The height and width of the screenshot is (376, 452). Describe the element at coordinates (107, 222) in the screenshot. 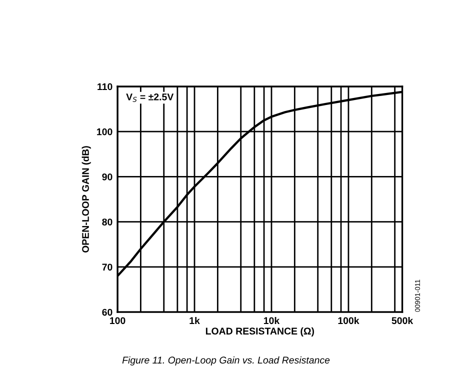

I see `y-tick-label: 80` at that location.